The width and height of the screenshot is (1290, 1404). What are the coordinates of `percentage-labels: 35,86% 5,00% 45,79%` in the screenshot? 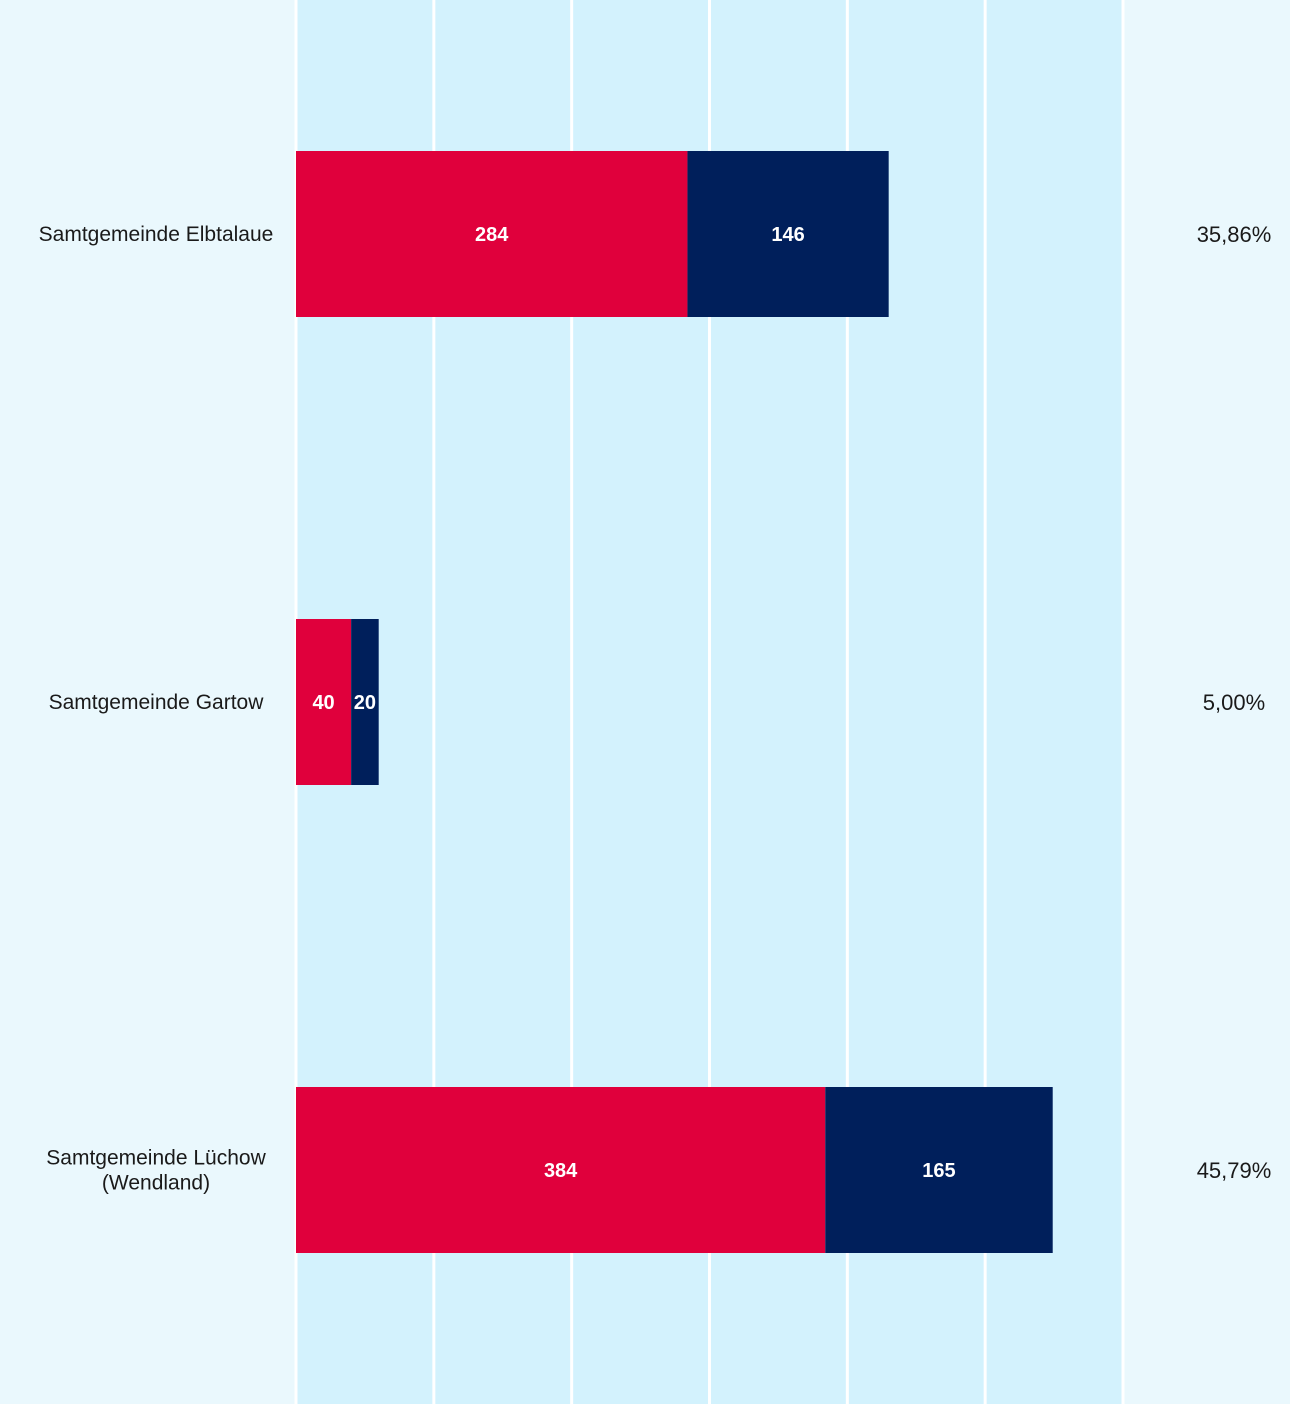 It's located at (1234, 702).